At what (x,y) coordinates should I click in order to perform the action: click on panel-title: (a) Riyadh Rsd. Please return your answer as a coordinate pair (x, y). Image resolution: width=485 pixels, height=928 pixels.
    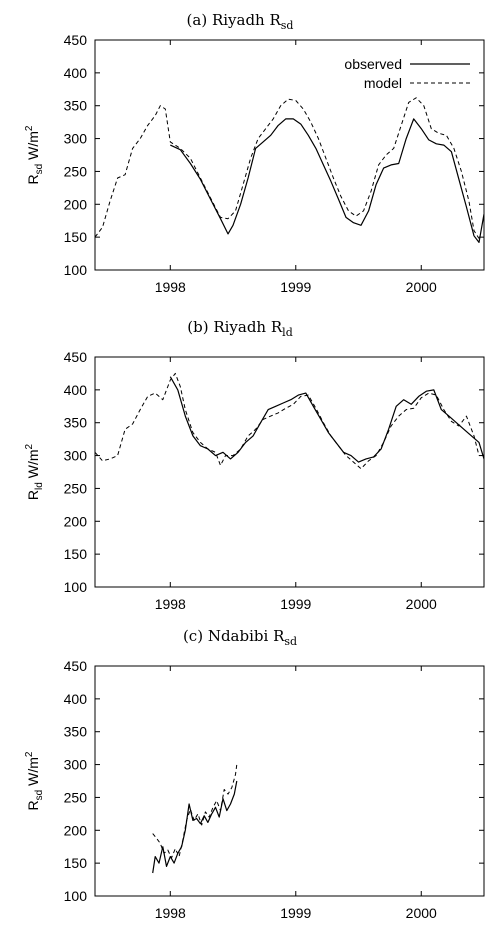
    Looking at the image, I should click on (240, 21).